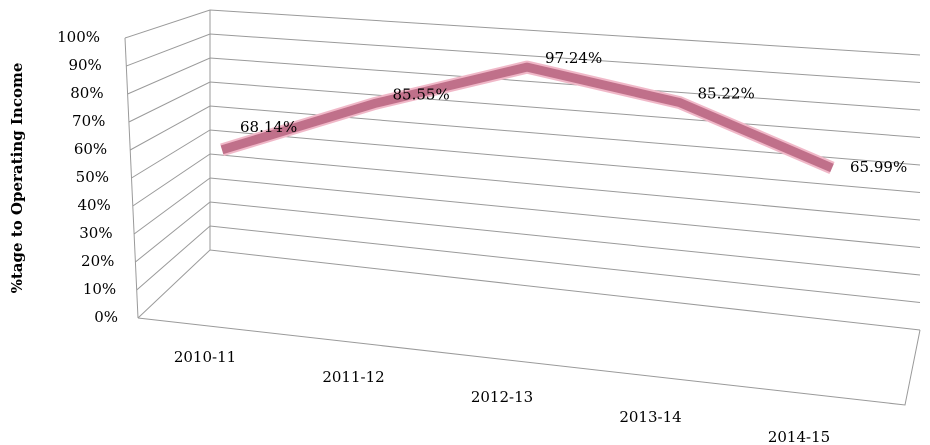  What do you see at coordinates (78, 37) in the screenshot?
I see `y-tick-label: 100%` at bounding box center [78, 37].